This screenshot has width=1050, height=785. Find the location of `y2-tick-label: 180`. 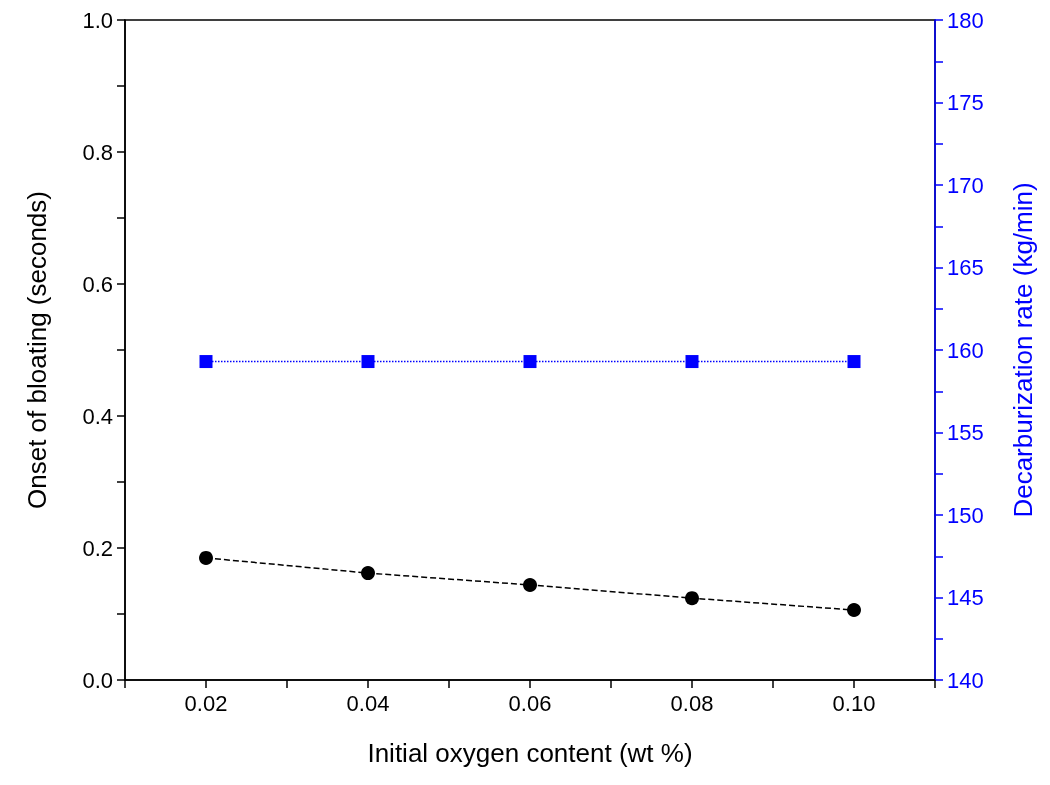

y2-tick-label: 180 is located at coordinates (965, 20).